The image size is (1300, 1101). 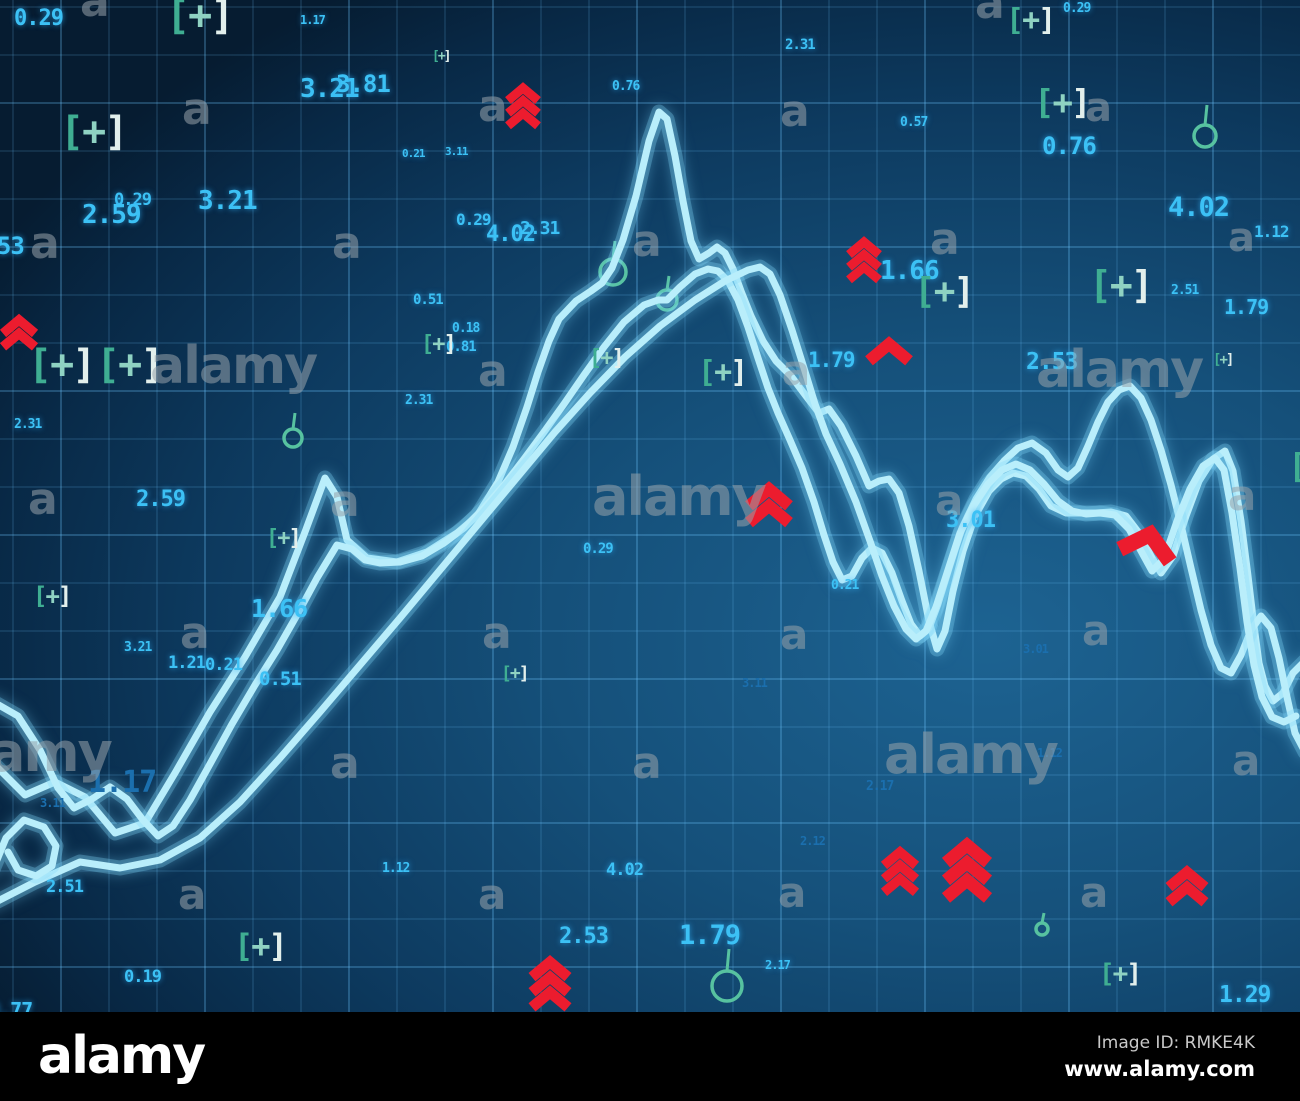 I want to click on floating-value: 0.57, so click(x=914, y=122).